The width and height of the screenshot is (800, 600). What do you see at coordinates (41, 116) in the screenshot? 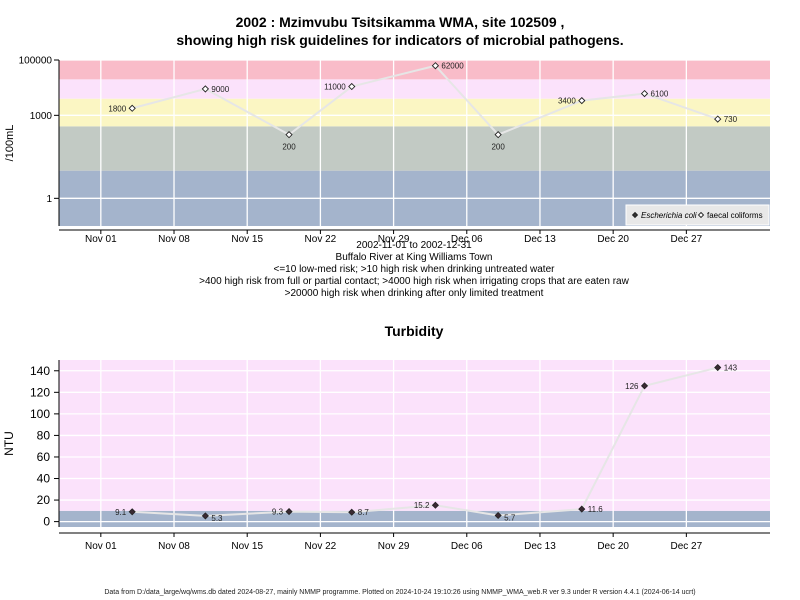
I see `y-tick-label-1: 1000` at bounding box center [41, 116].